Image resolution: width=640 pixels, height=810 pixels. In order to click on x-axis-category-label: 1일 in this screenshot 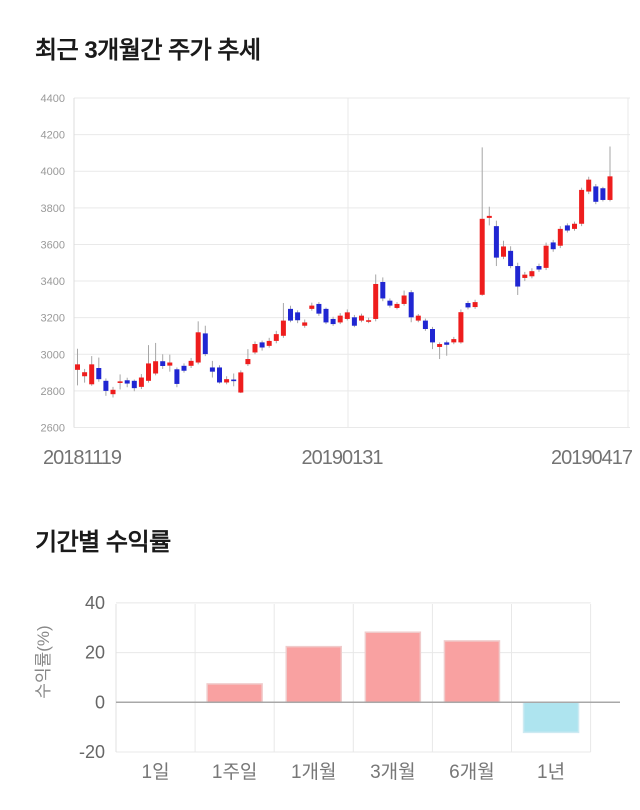, I will do `click(156, 772)`.